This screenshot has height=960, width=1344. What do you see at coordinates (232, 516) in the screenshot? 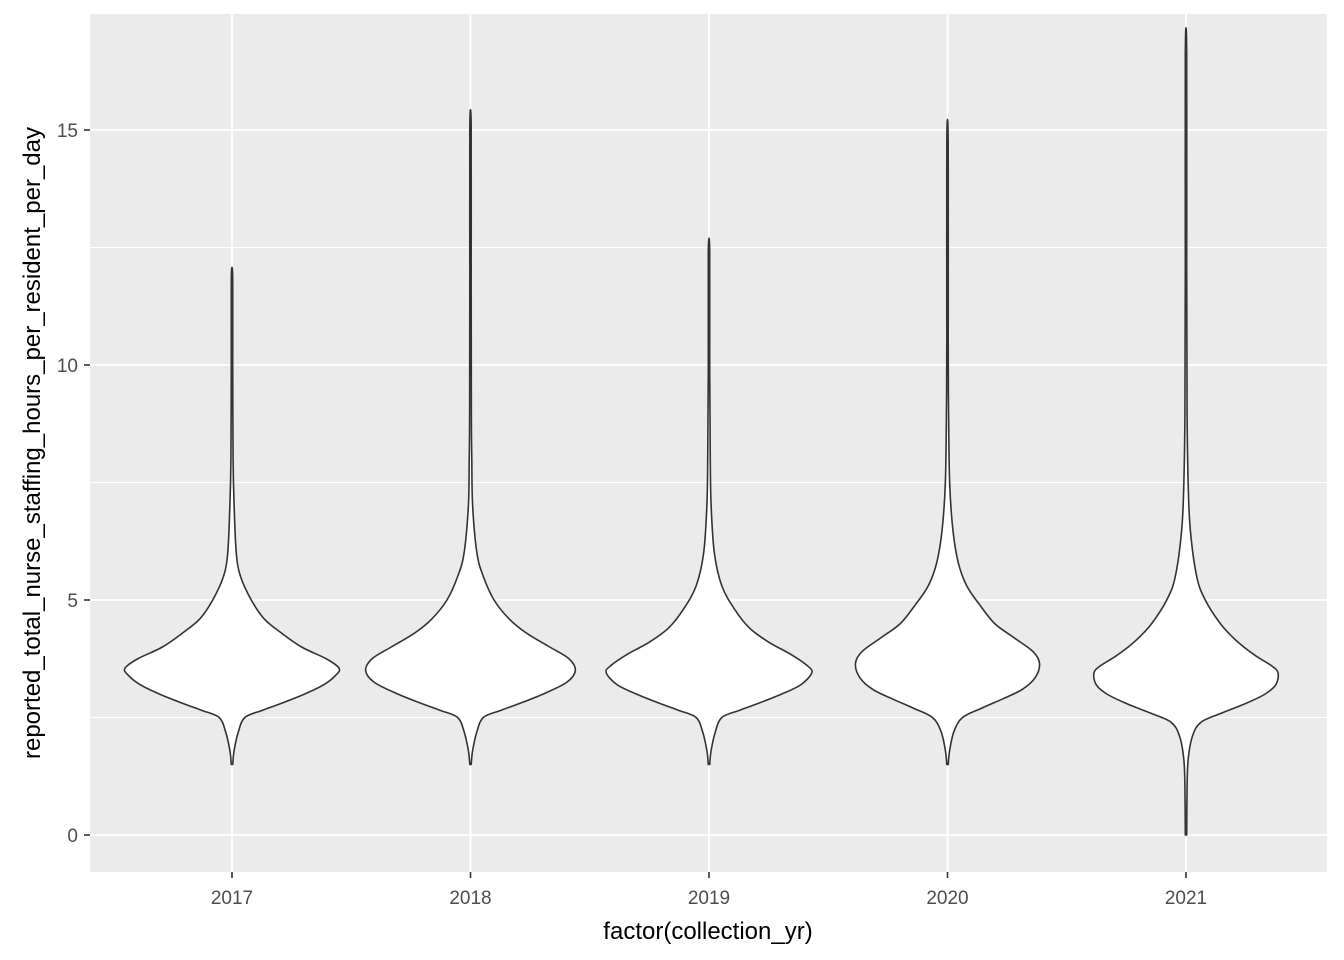
I see `violin-2017` at bounding box center [232, 516].